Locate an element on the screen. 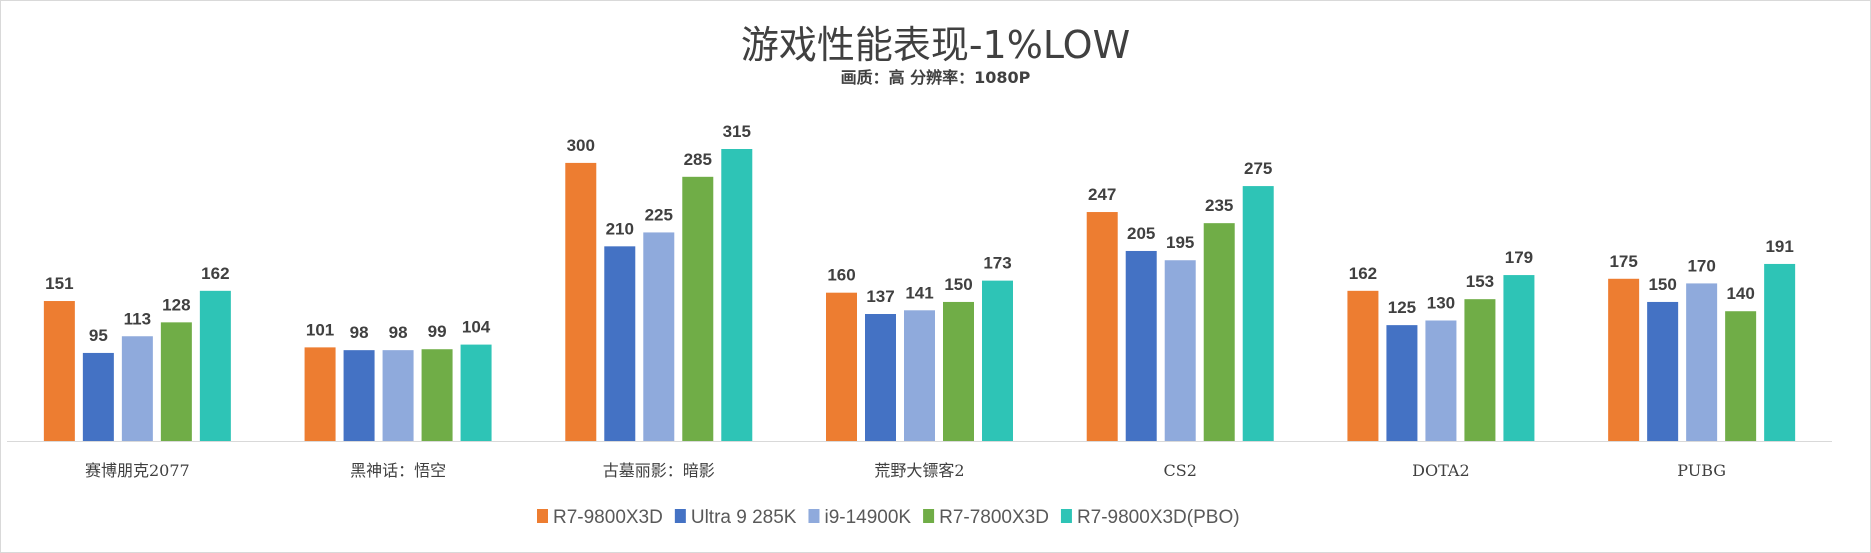 This screenshot has height=553, width=1871. legend-label: i9-14900K is located at coordinates (867, 517).